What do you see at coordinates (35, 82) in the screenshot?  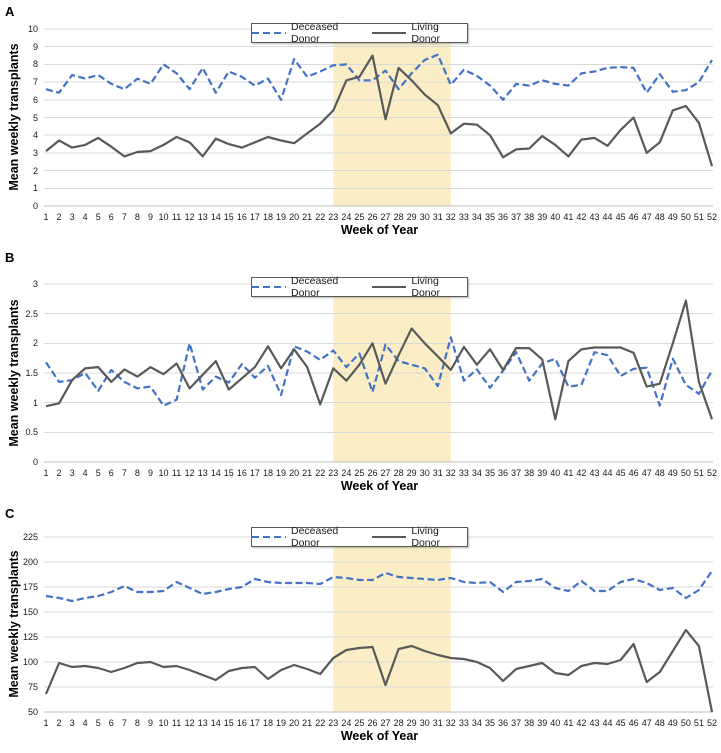 I see `y-tick-label: 7` at bounding box center [35, 82].